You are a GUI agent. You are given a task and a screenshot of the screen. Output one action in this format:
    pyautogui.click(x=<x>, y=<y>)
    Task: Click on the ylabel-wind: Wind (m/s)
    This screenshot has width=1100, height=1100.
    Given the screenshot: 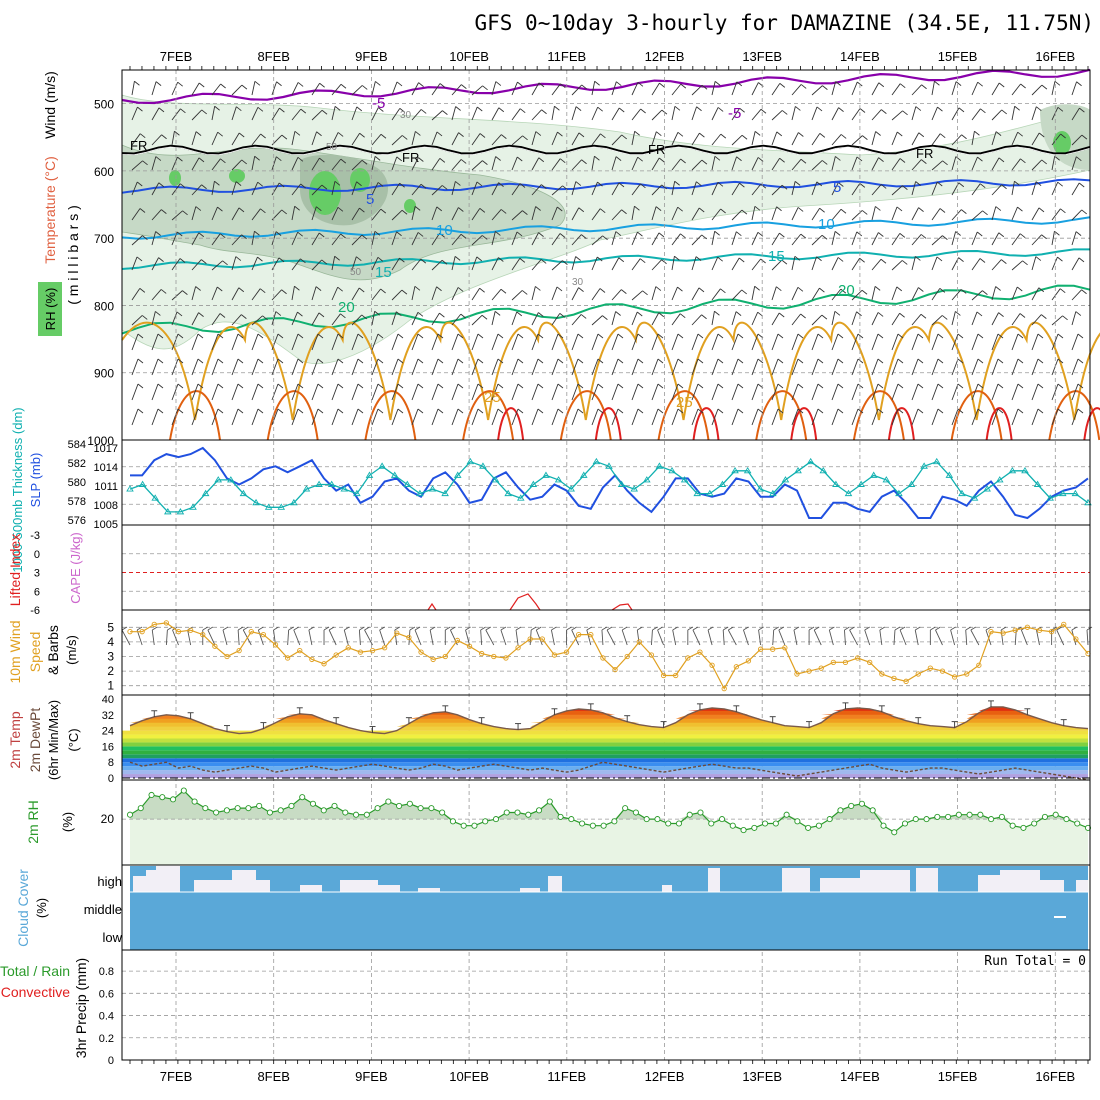 What is the action you would take?
    pyautogui.click(x=50, y=105)
    